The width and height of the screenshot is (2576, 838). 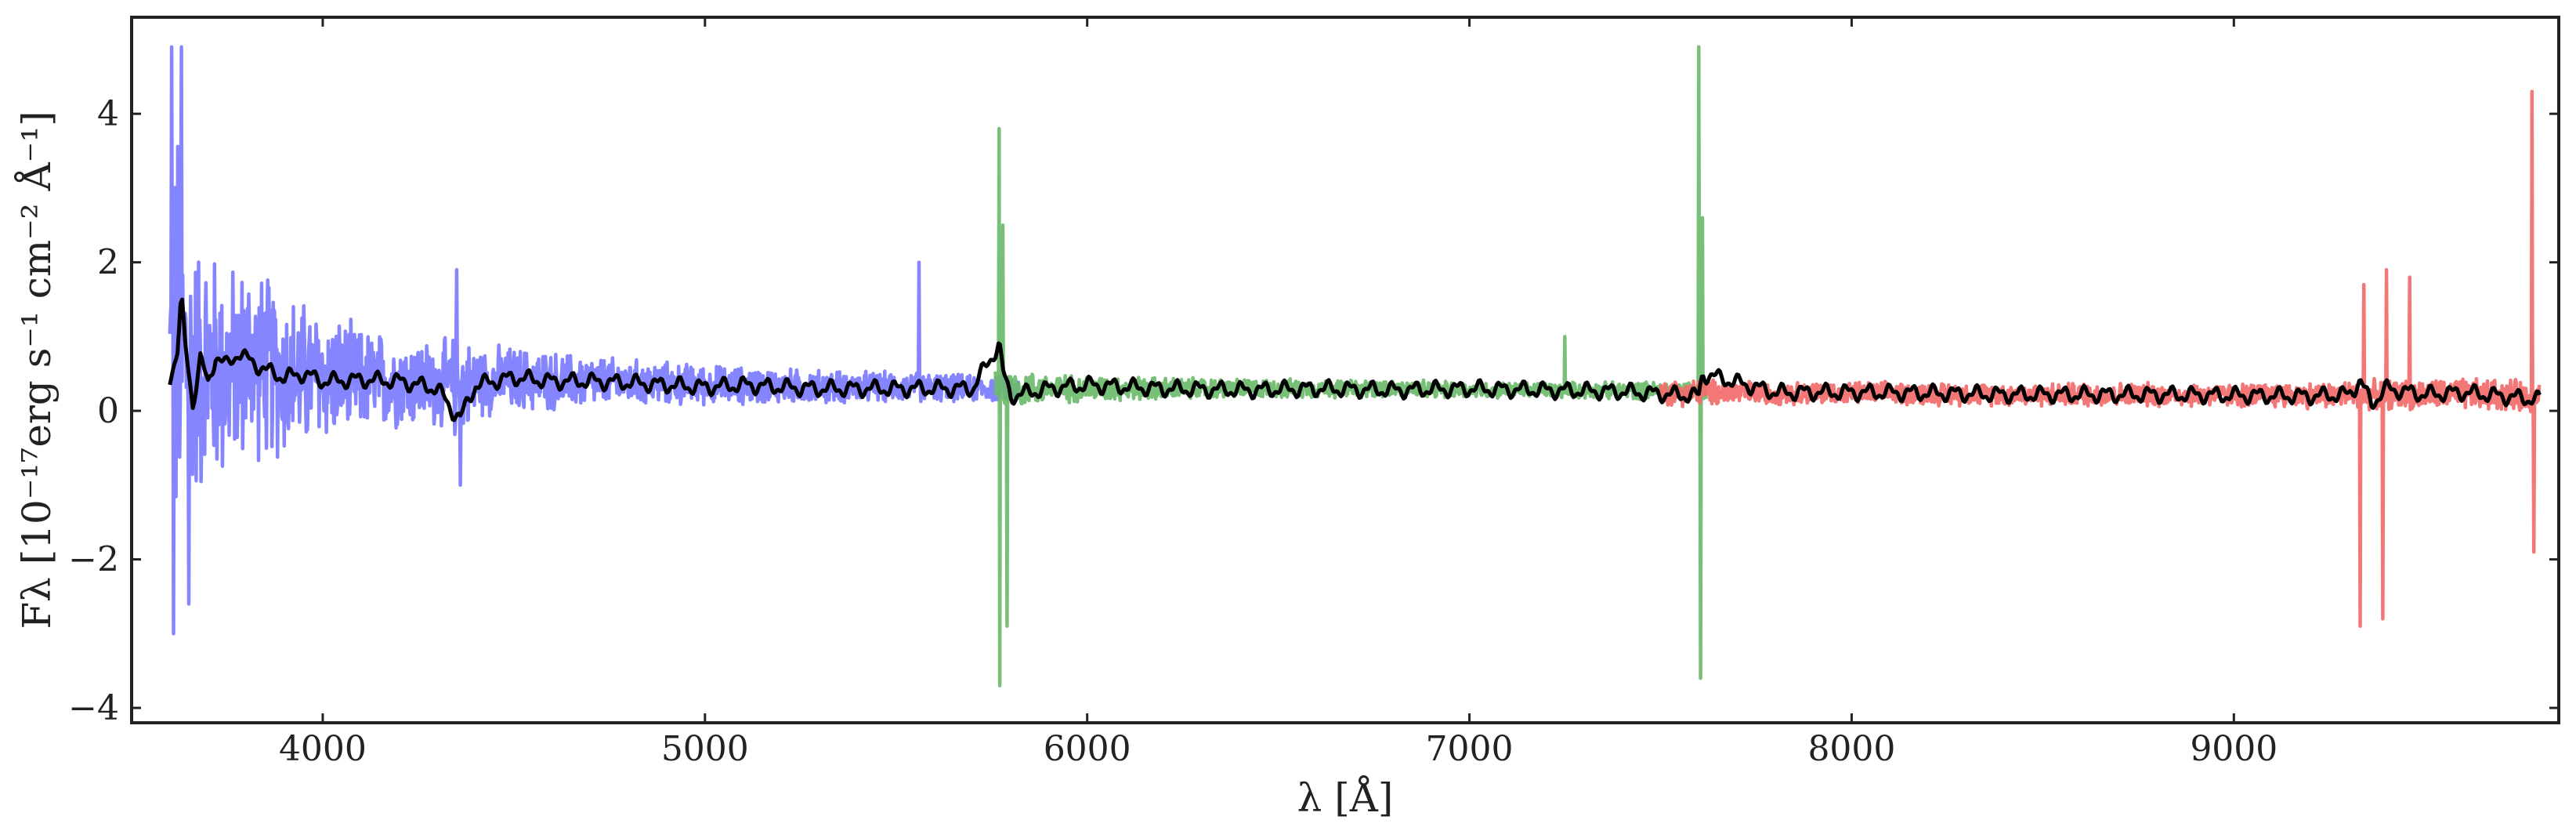 I want to click on x-tick-label-4000: 4000, so click(x=323, y=749).